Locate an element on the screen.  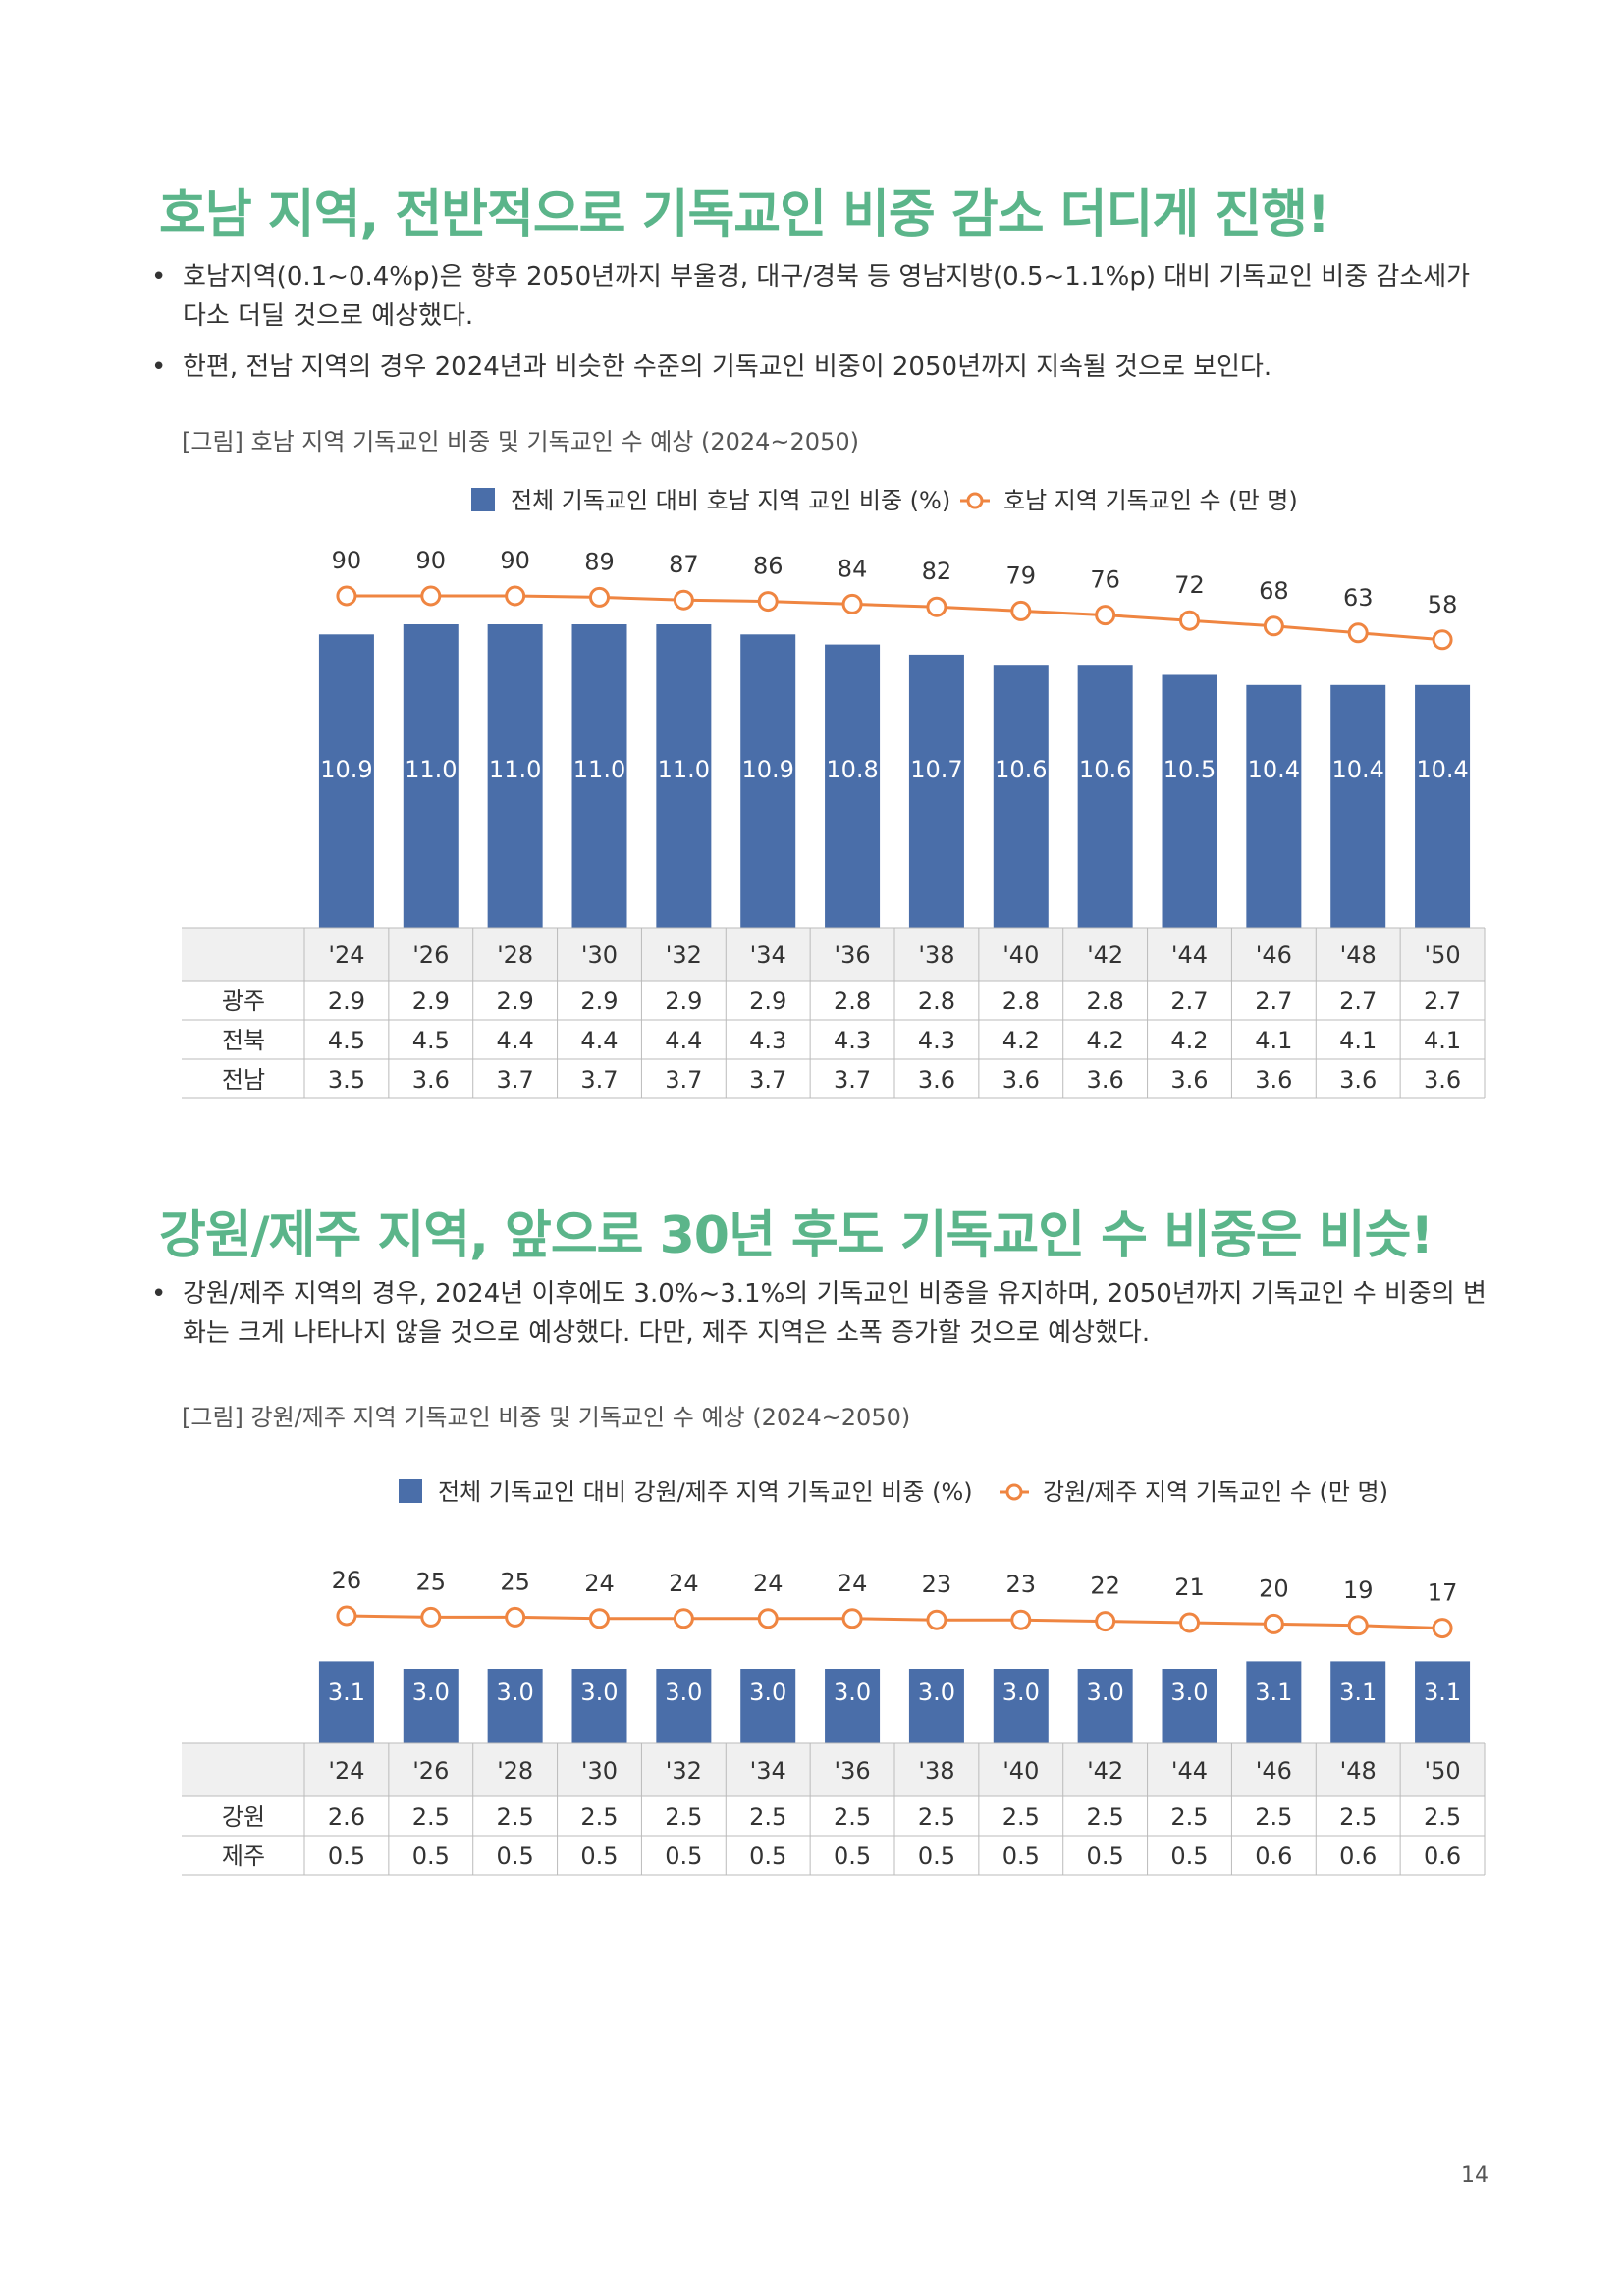
line-value-label: 68 is located at coordinates (1274, 591).